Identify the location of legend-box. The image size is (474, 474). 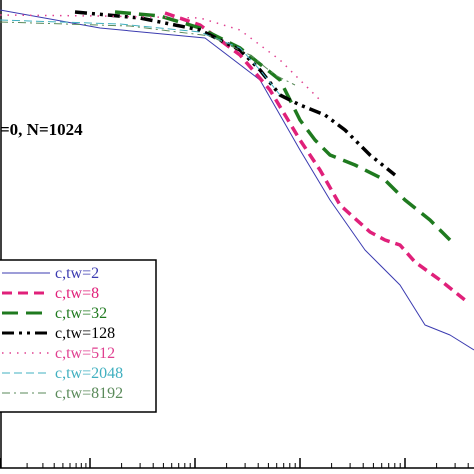
(78, 336).